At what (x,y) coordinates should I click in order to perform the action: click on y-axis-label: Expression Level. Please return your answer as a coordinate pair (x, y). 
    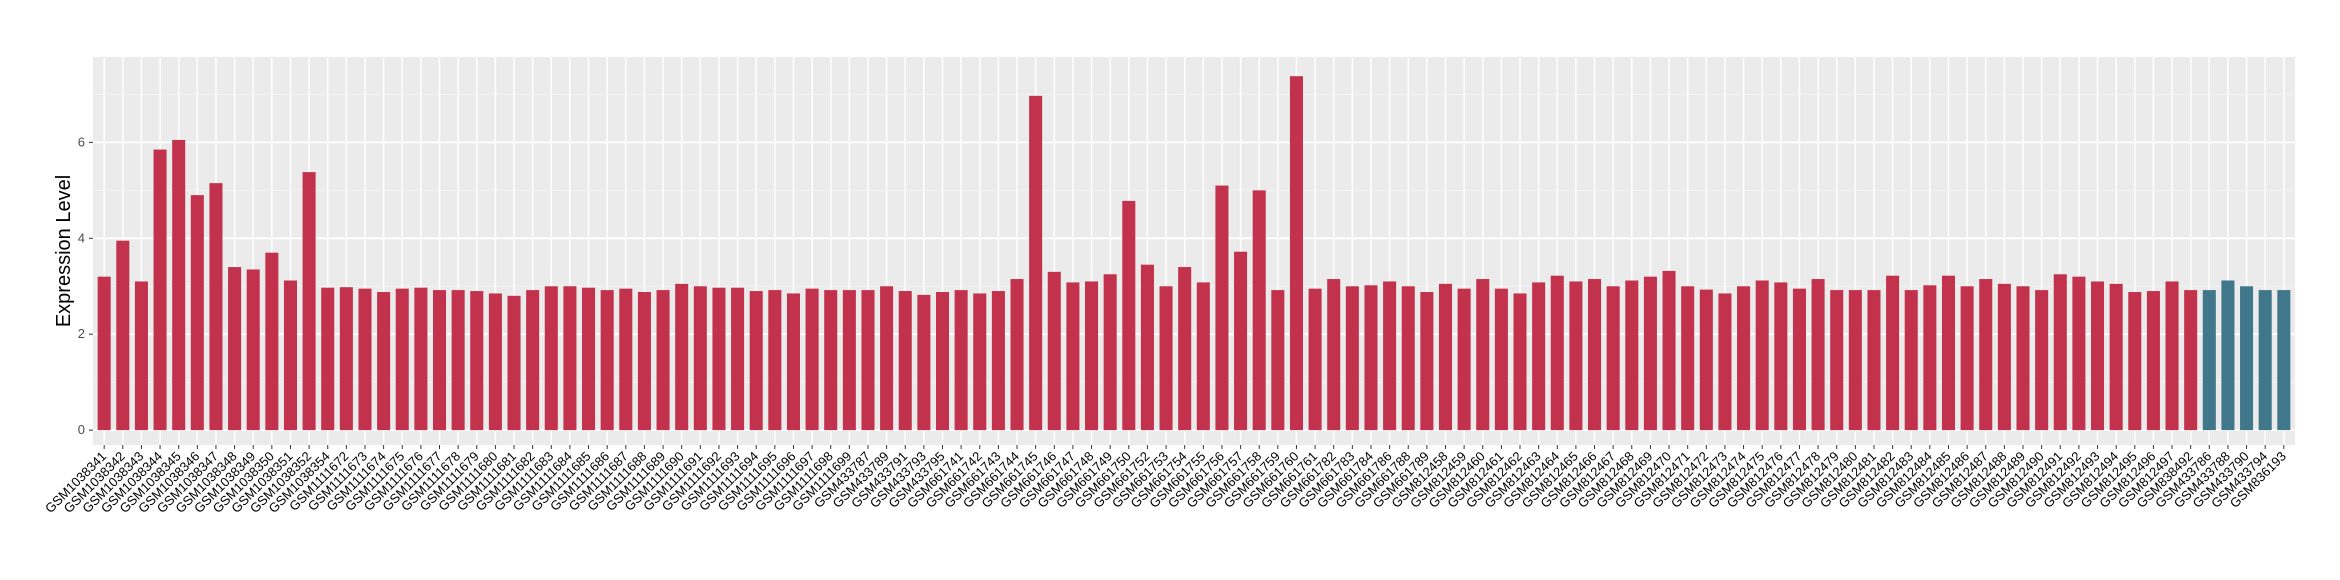
    Looking at the image, I should click on (64, 251).